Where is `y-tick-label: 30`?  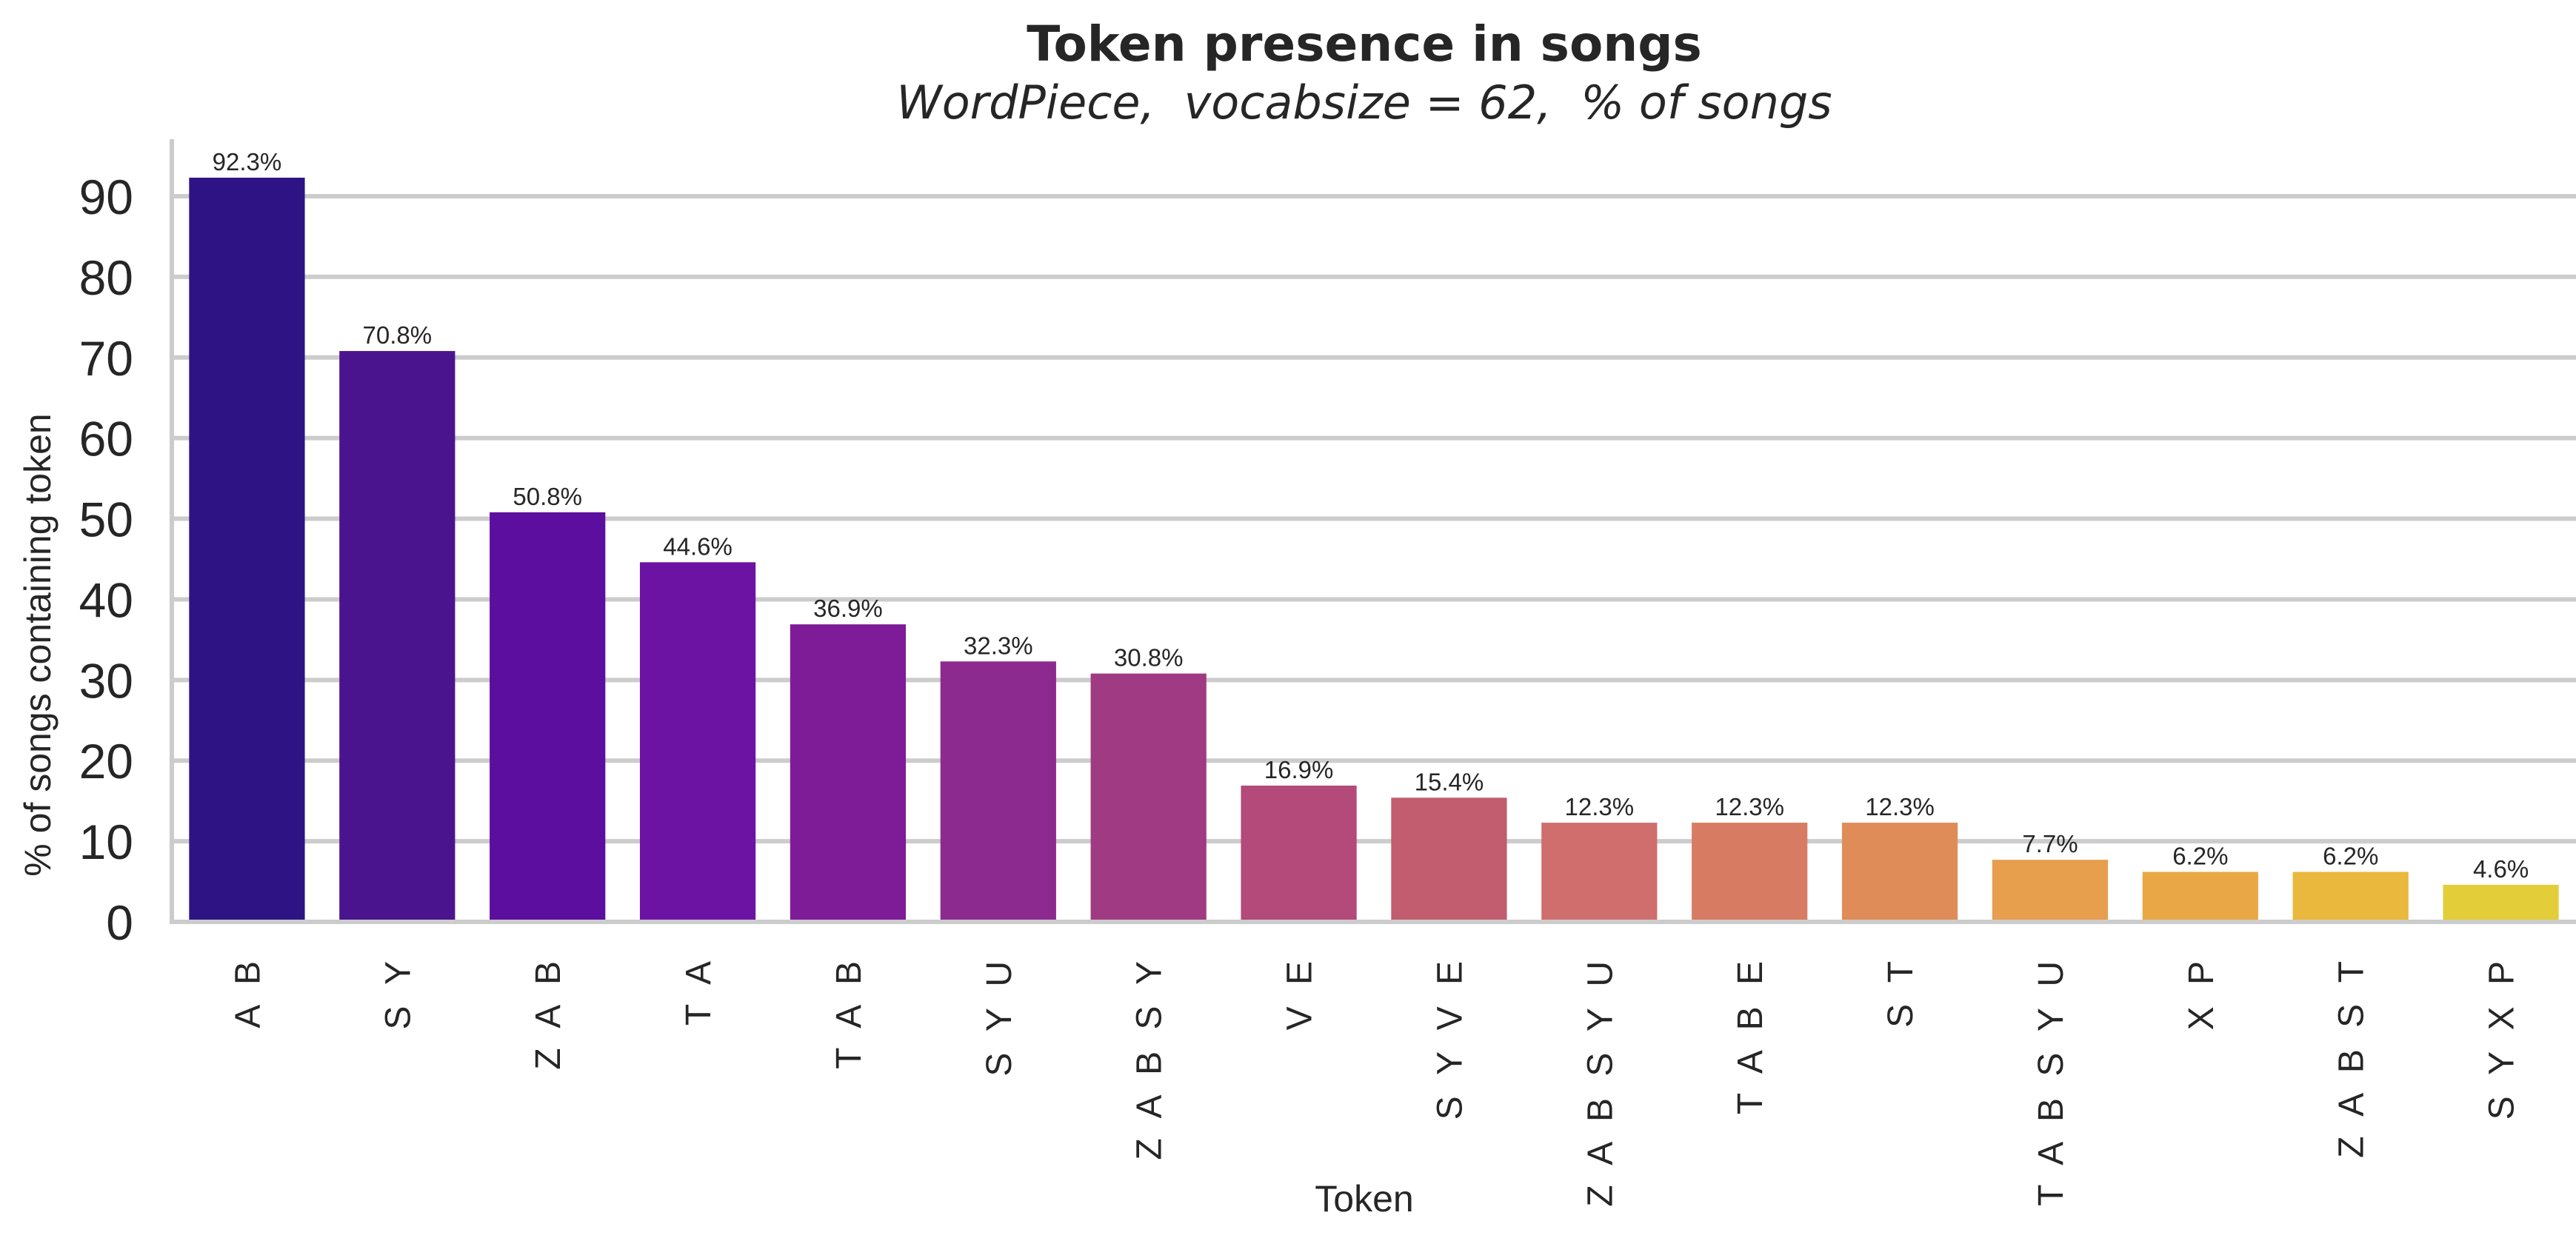
y-tick-label: 30 is located at coordinates (106, 680).